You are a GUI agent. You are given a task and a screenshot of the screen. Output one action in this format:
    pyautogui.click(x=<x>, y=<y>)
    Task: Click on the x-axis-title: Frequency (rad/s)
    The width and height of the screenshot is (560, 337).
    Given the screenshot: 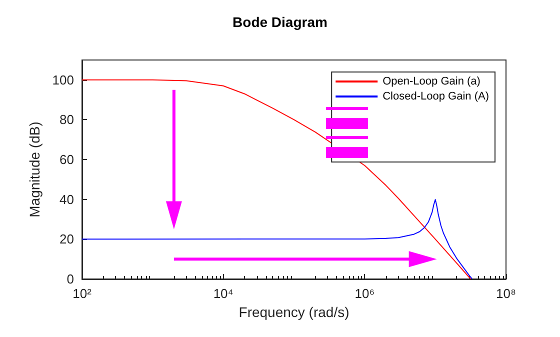 What is the action you would take?
    pyautogui.click(x=294, y=312)
    